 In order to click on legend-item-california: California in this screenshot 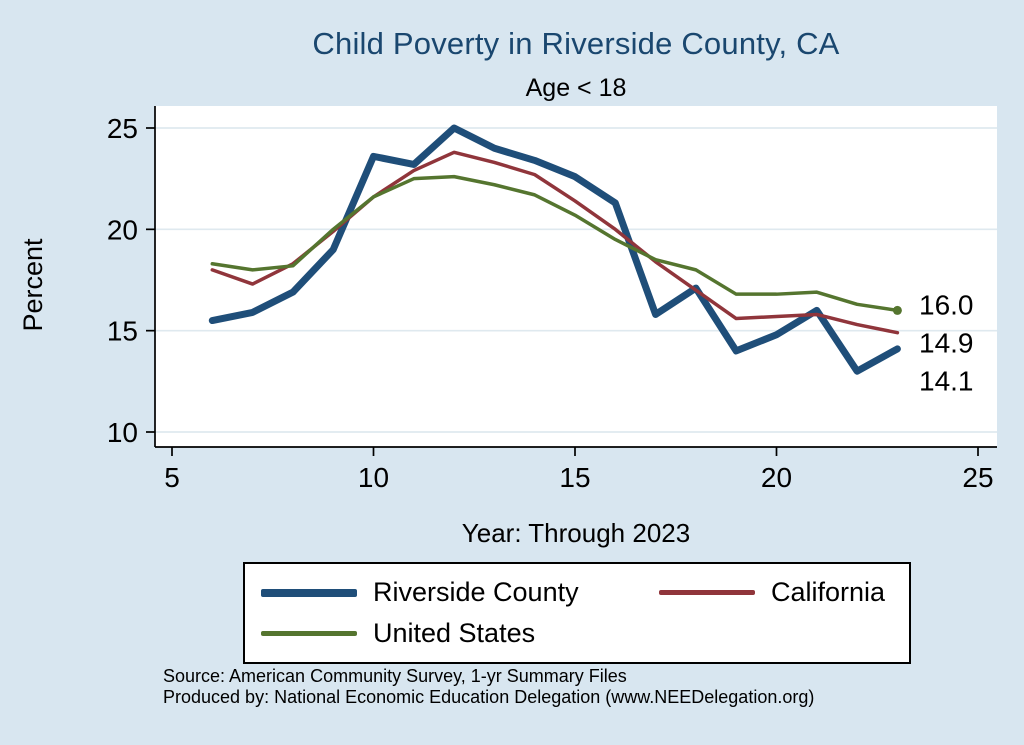, I will do `click(780, 592)`.